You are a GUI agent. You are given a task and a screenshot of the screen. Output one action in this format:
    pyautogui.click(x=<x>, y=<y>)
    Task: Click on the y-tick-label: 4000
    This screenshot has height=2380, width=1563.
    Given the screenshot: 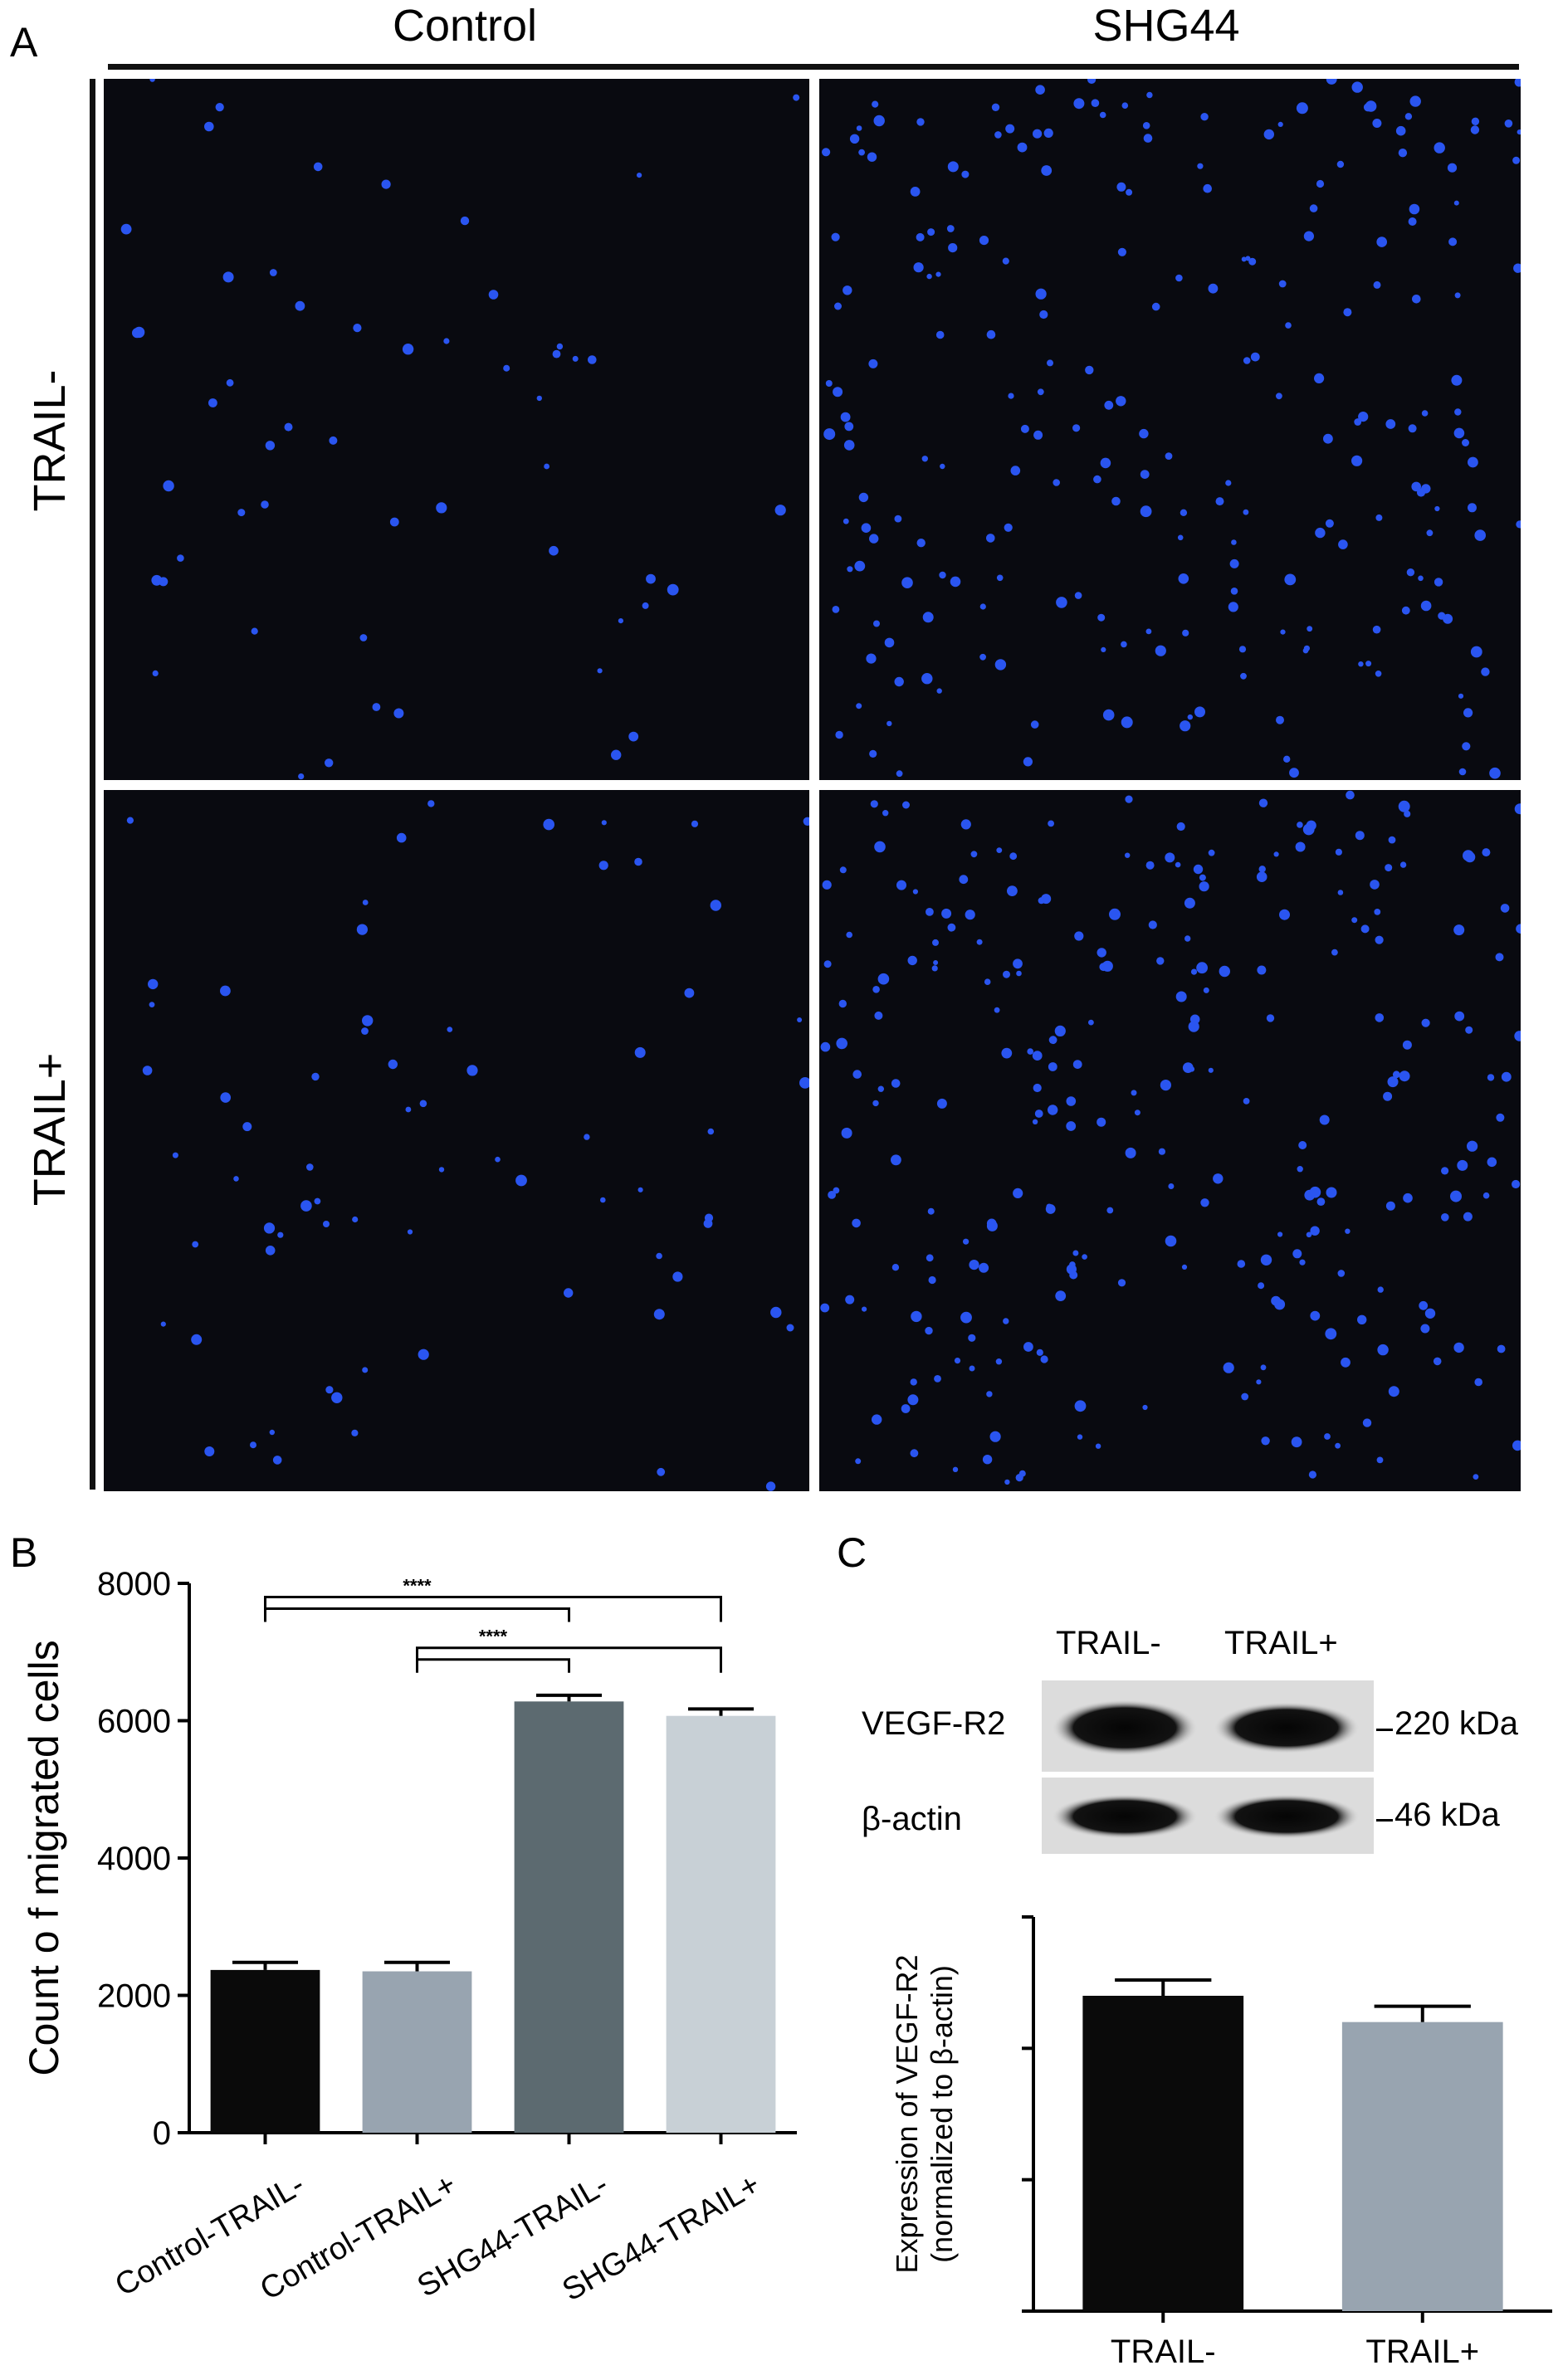 What is the action you would take?
    pyautogui.click(x=134, y=1859)
    